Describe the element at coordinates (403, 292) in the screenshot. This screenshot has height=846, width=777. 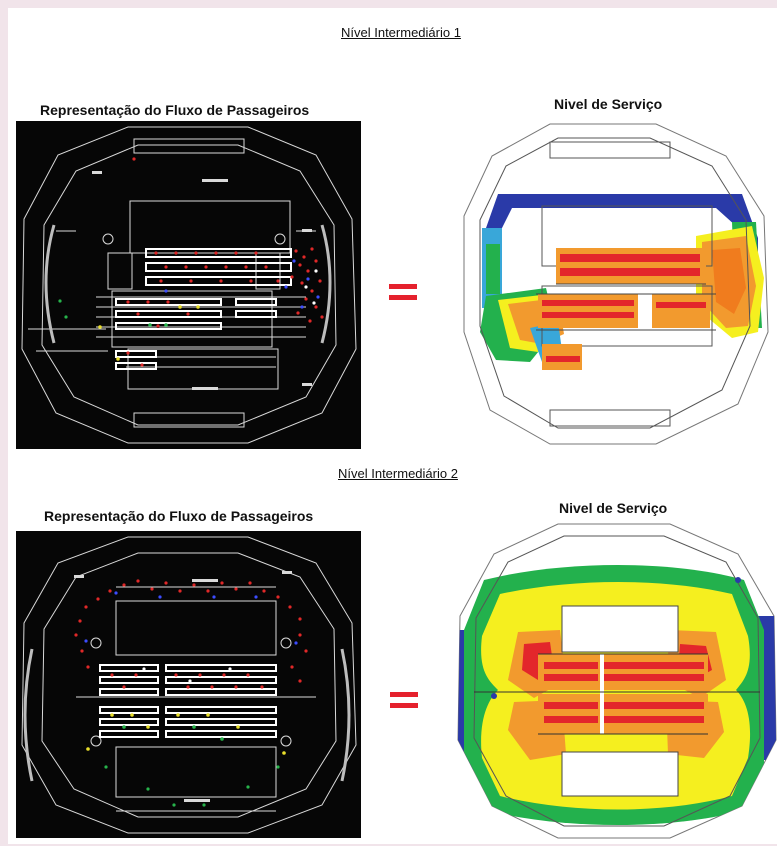
I see `level-1-equals-sign` at that location.